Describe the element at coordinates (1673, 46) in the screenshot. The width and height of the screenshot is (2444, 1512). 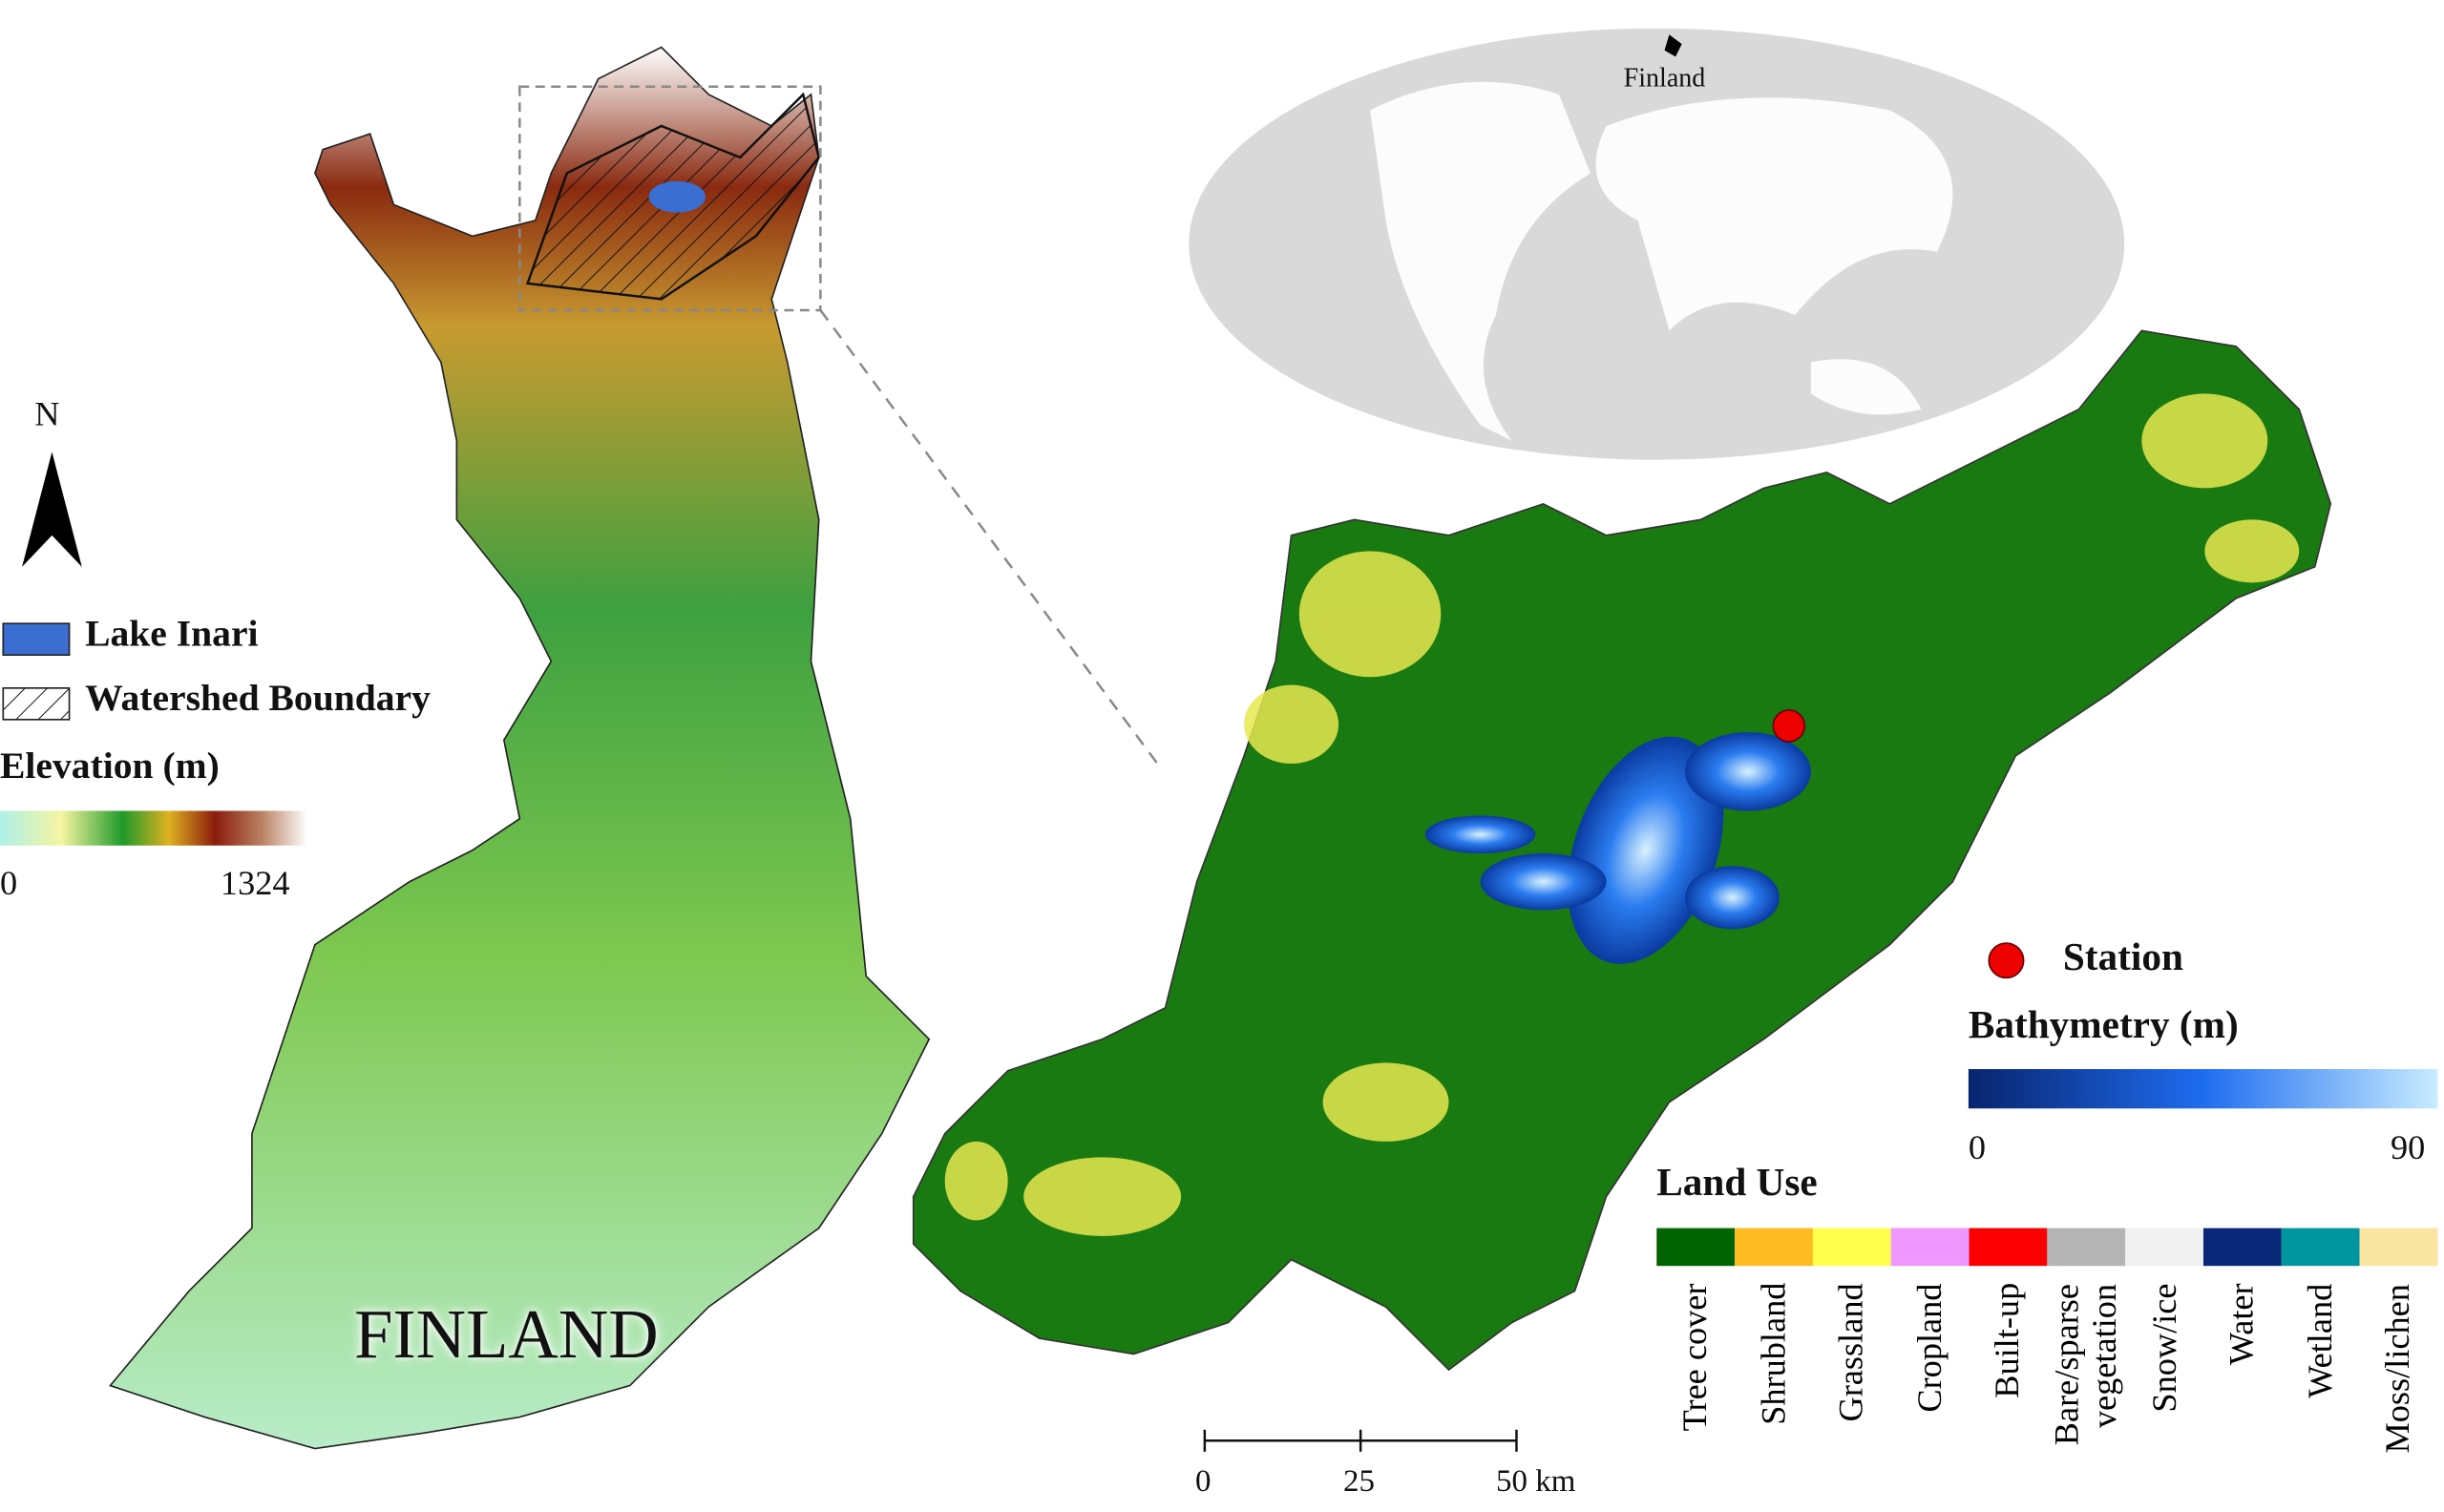
I see `finland-marker` at that location.